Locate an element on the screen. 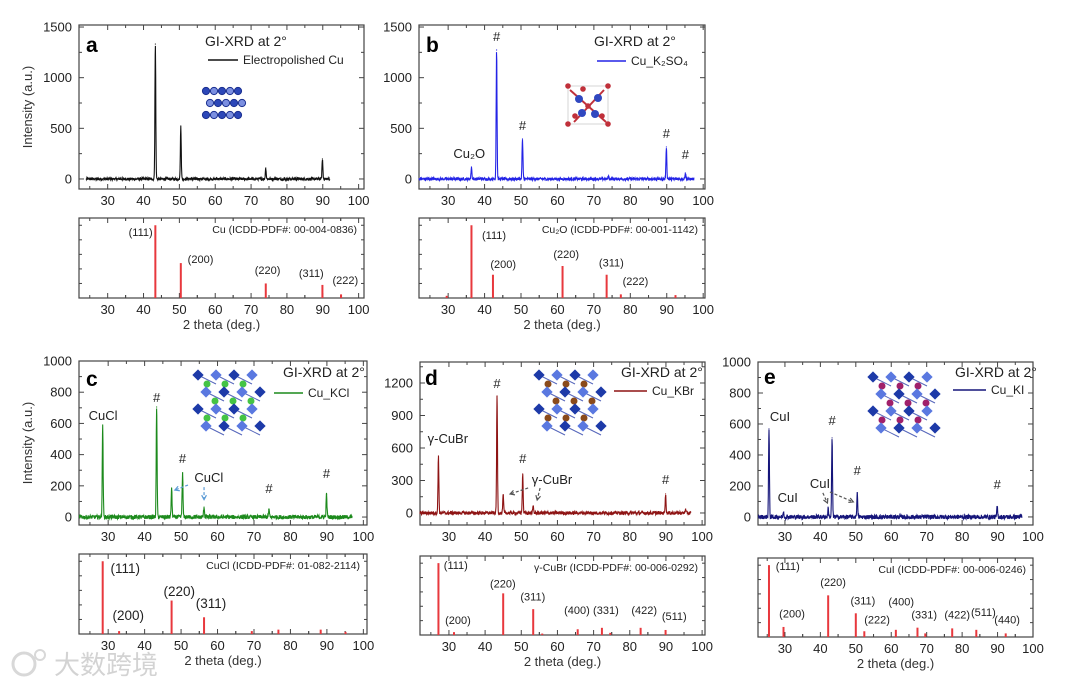  y-tick-label: 400 is located at coordinates (740, 454).